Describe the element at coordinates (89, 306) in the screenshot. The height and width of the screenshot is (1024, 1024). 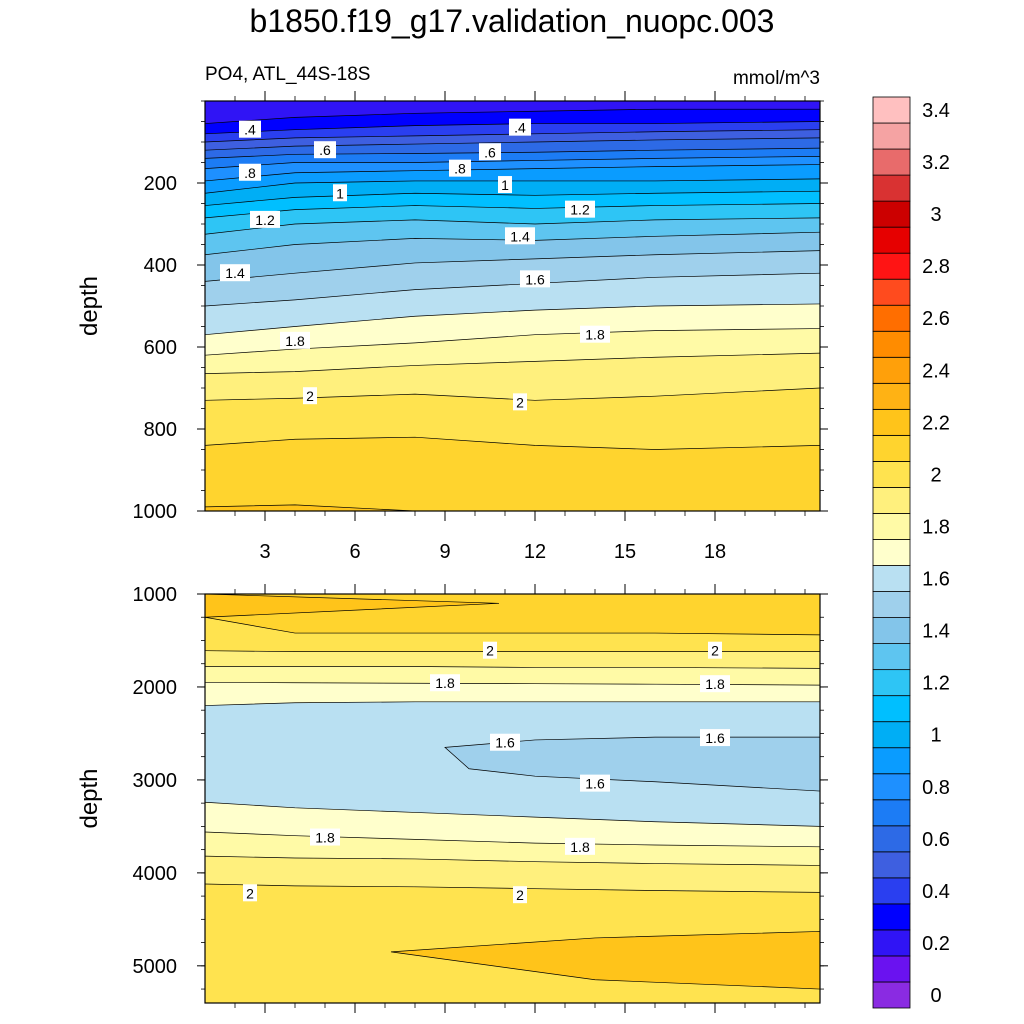
I see `y-axis-label: depth` at that location.